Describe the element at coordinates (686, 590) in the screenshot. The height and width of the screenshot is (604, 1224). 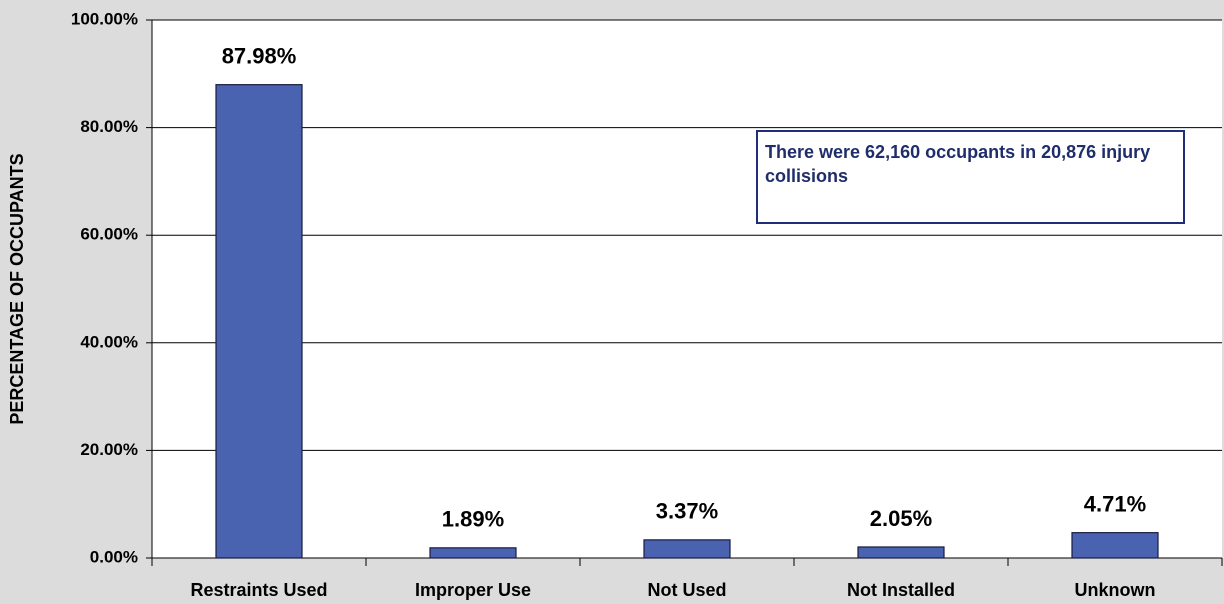
I see `x-tick-label: Not Used` at that location.